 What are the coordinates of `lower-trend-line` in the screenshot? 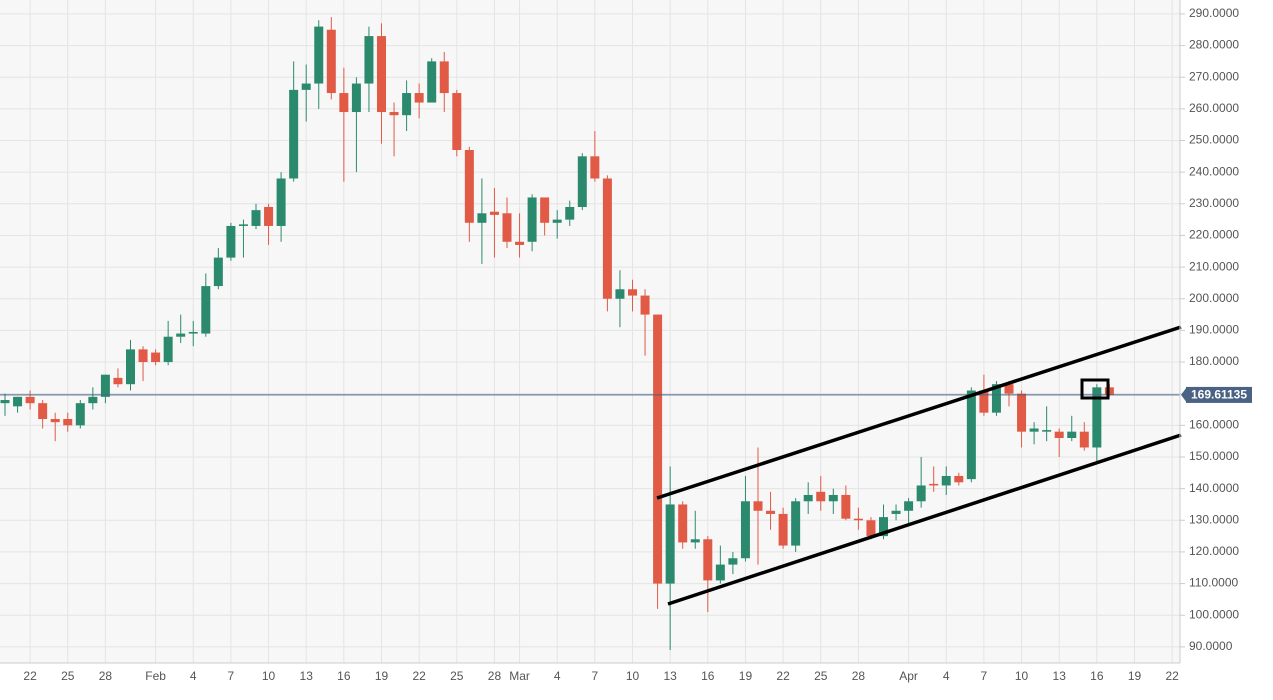 It's located at (924, 519).